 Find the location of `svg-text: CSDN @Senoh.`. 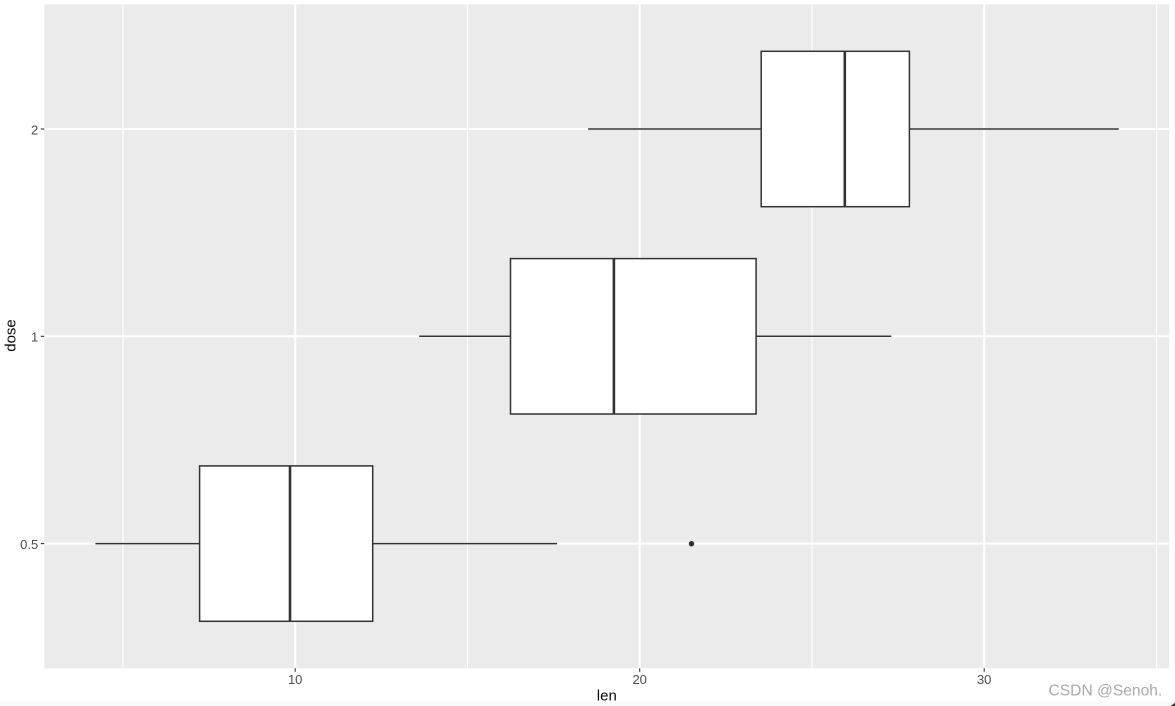

svg-text: CSDN @Senoh. is located at coordinates (1106, 691).